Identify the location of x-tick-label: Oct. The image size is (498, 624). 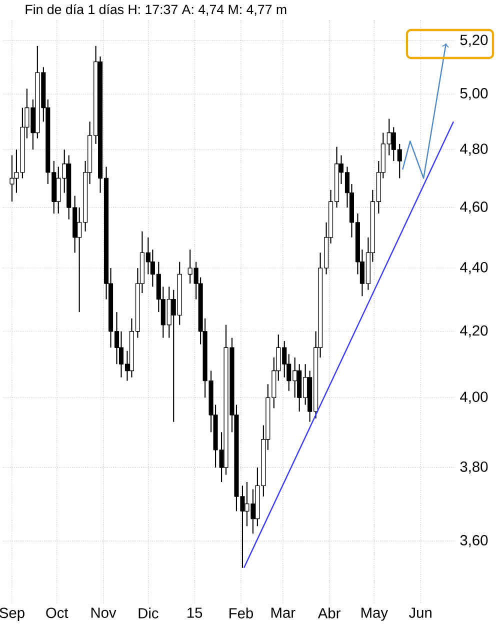
(57, 613).